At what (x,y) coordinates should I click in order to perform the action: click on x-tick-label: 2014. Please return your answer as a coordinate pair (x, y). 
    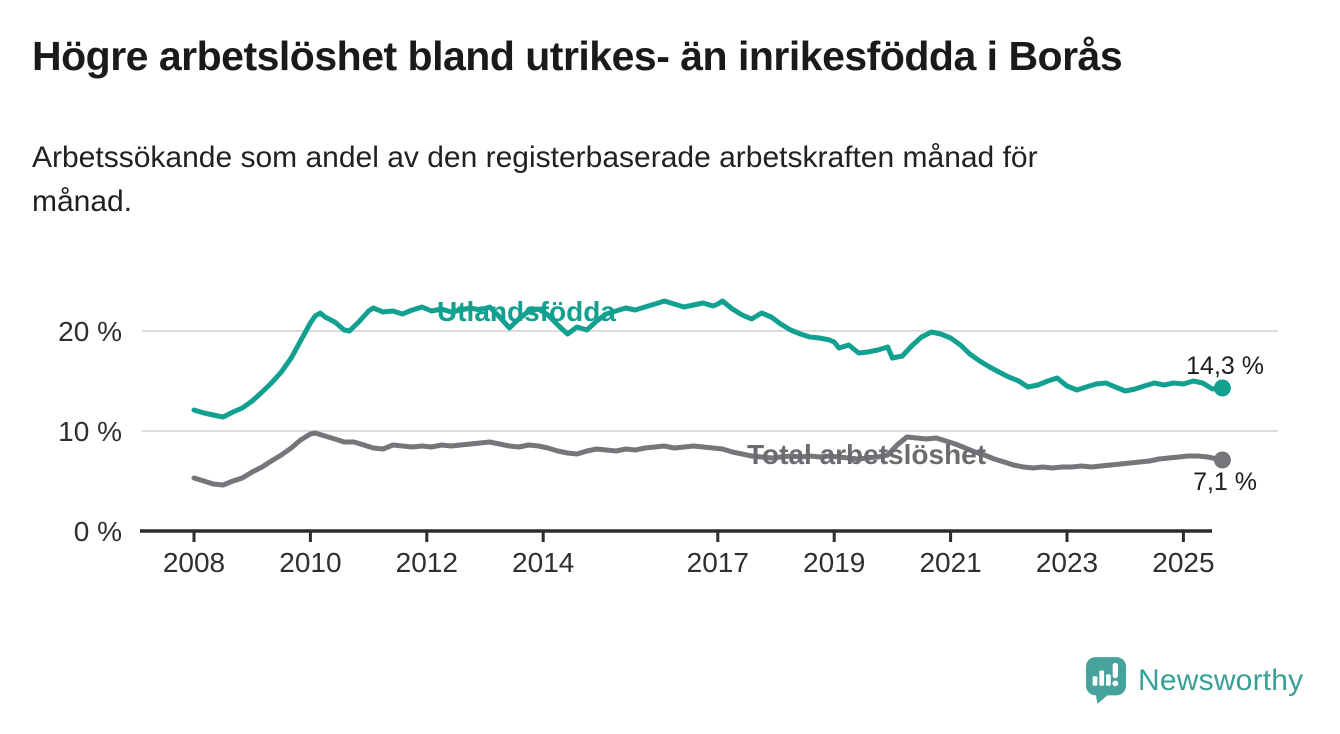
    Looking at the image, I should click on (543, 562).